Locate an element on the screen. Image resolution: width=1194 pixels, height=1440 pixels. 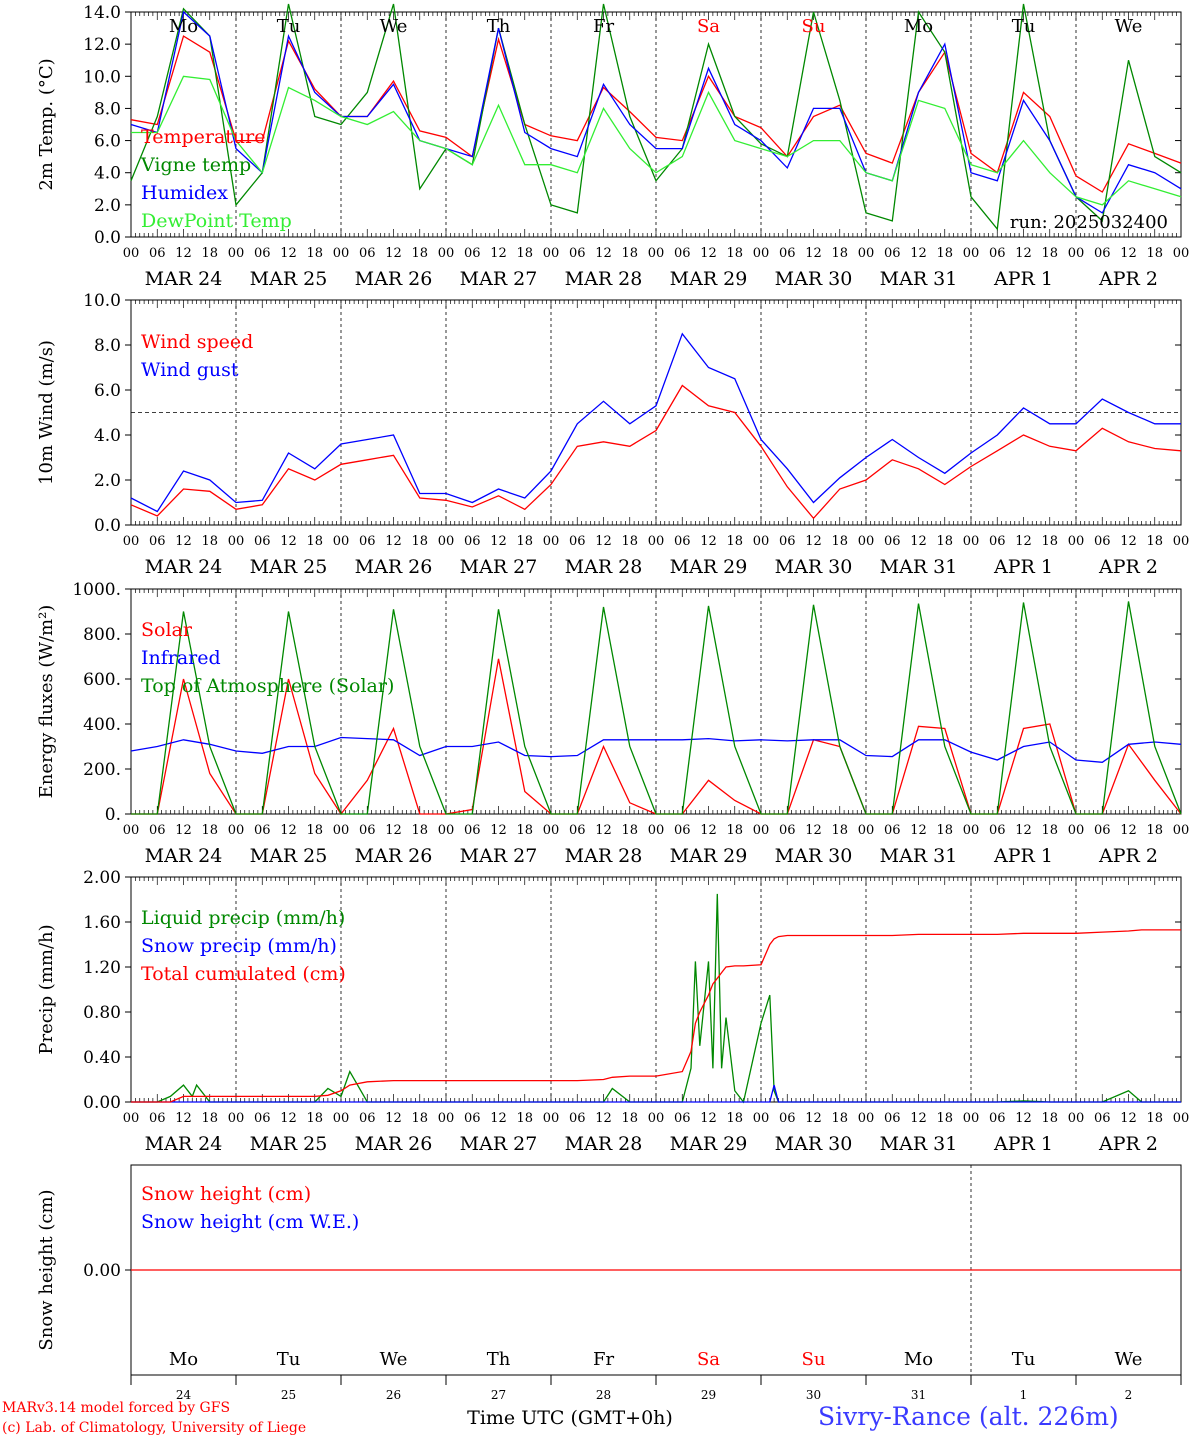
y-axis-title: Snow height (cm) is located at coordinates (46, 1269).